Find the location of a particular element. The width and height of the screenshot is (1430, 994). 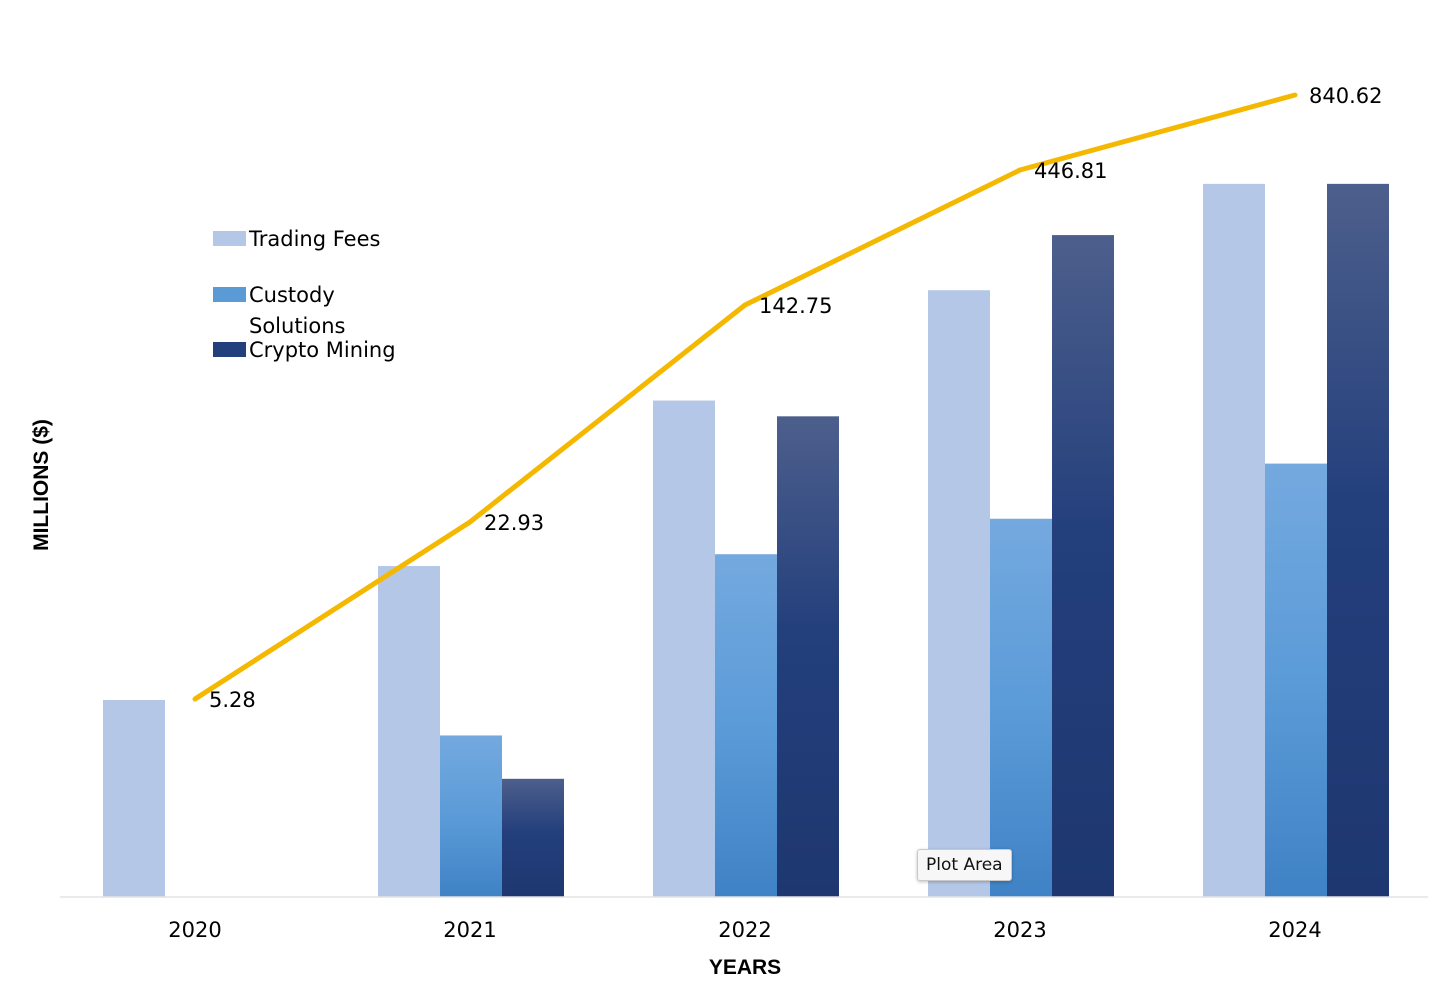

bar-custody-solutions-2024 is located at coordinates (1296, 680).